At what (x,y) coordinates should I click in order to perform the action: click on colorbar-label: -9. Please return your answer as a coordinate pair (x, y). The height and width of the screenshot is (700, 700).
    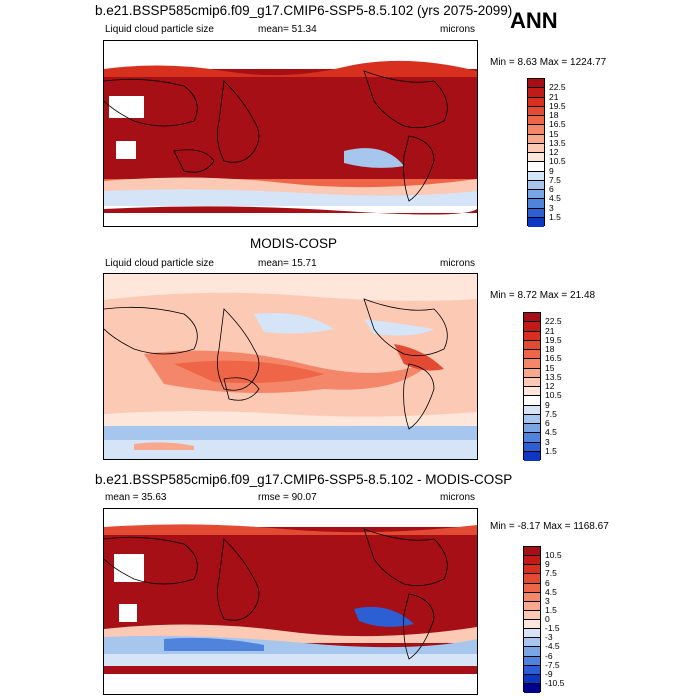
    Looking at the image, I should click on (549, 673).